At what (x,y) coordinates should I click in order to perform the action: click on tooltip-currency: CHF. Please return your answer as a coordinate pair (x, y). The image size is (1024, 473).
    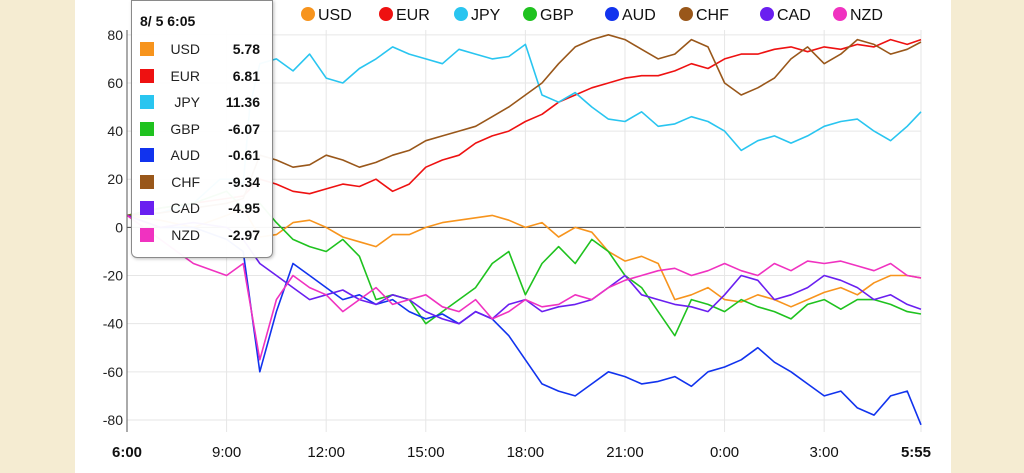
    Looking at the image, I should click on (185, 181).